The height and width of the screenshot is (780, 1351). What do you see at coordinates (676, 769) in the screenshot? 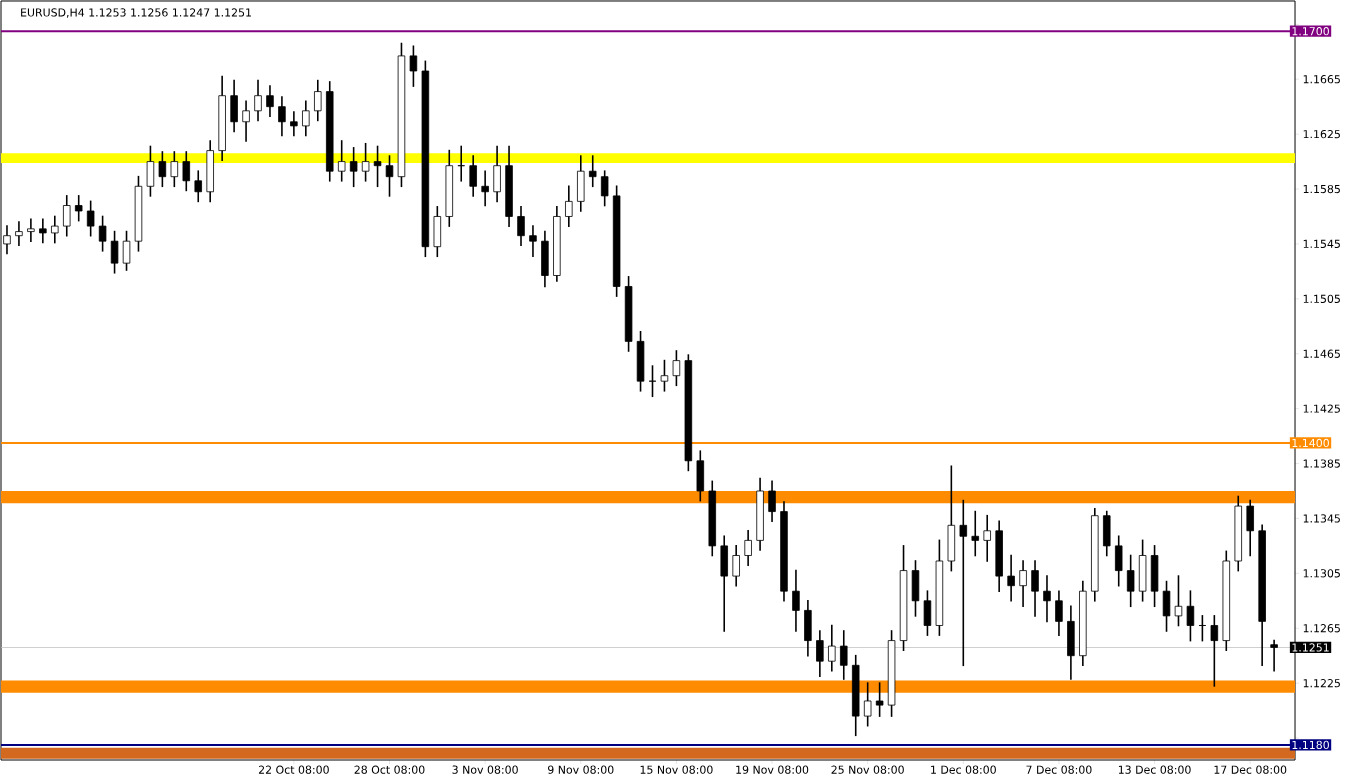
I see `x-tick-label: 15 Nov 08:00` at bounding box center [676, 769].